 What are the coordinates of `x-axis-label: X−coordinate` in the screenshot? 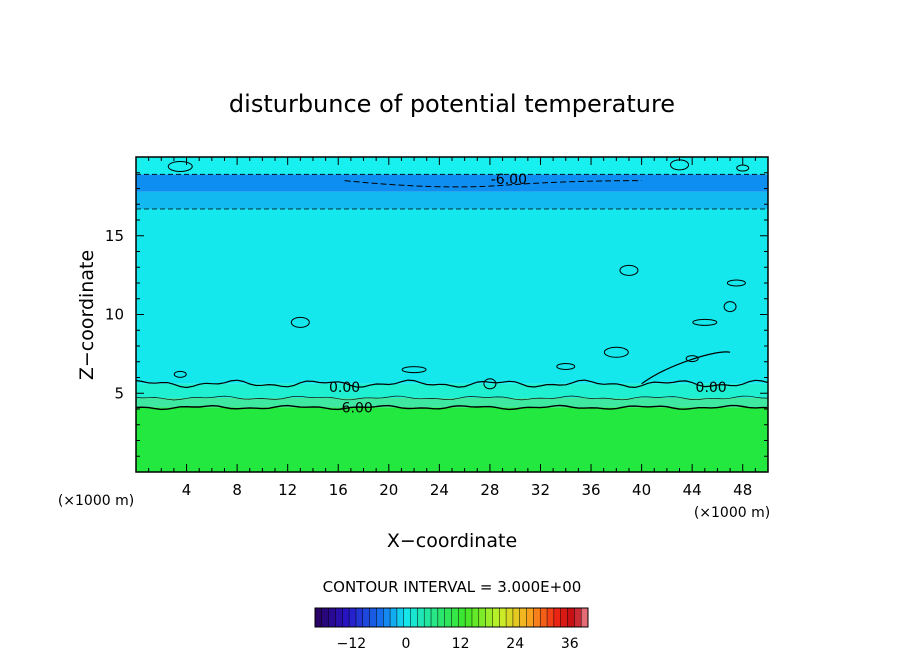 It's located at (452, 541).